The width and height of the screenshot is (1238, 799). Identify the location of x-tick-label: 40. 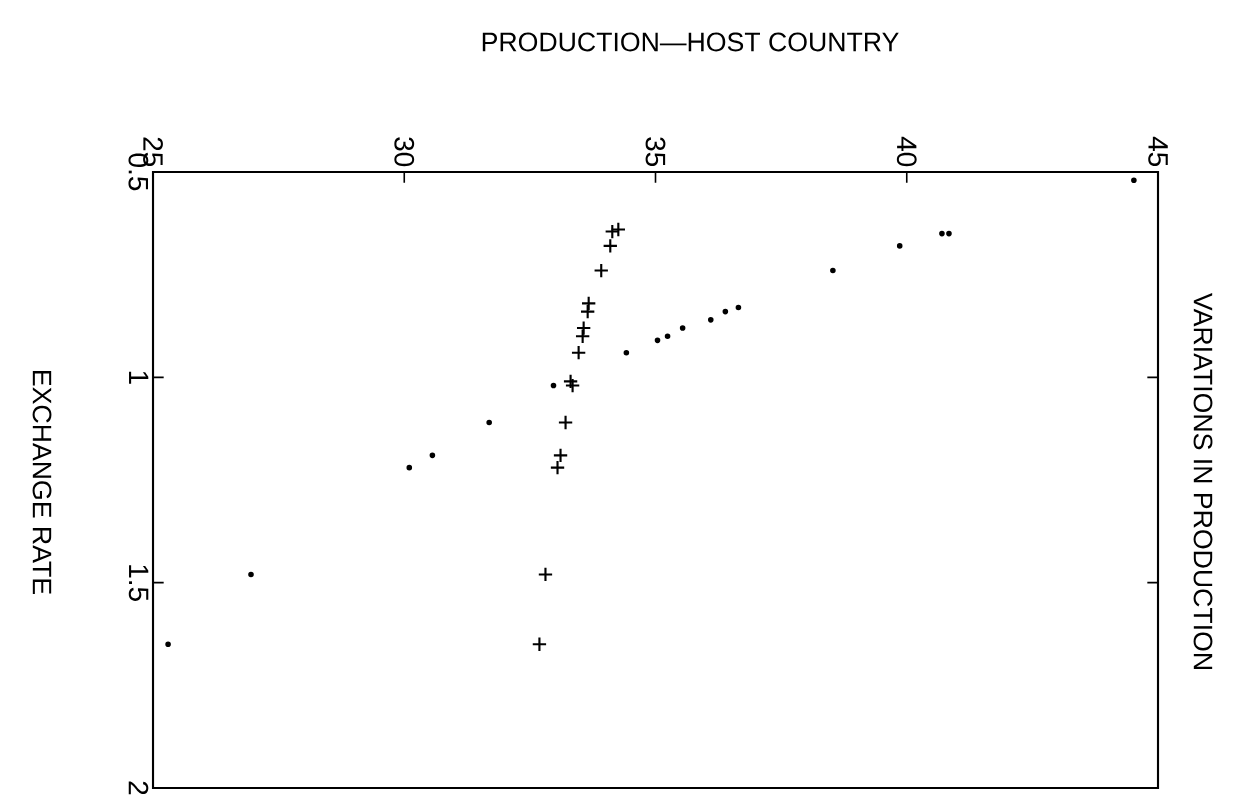
(906, 151).